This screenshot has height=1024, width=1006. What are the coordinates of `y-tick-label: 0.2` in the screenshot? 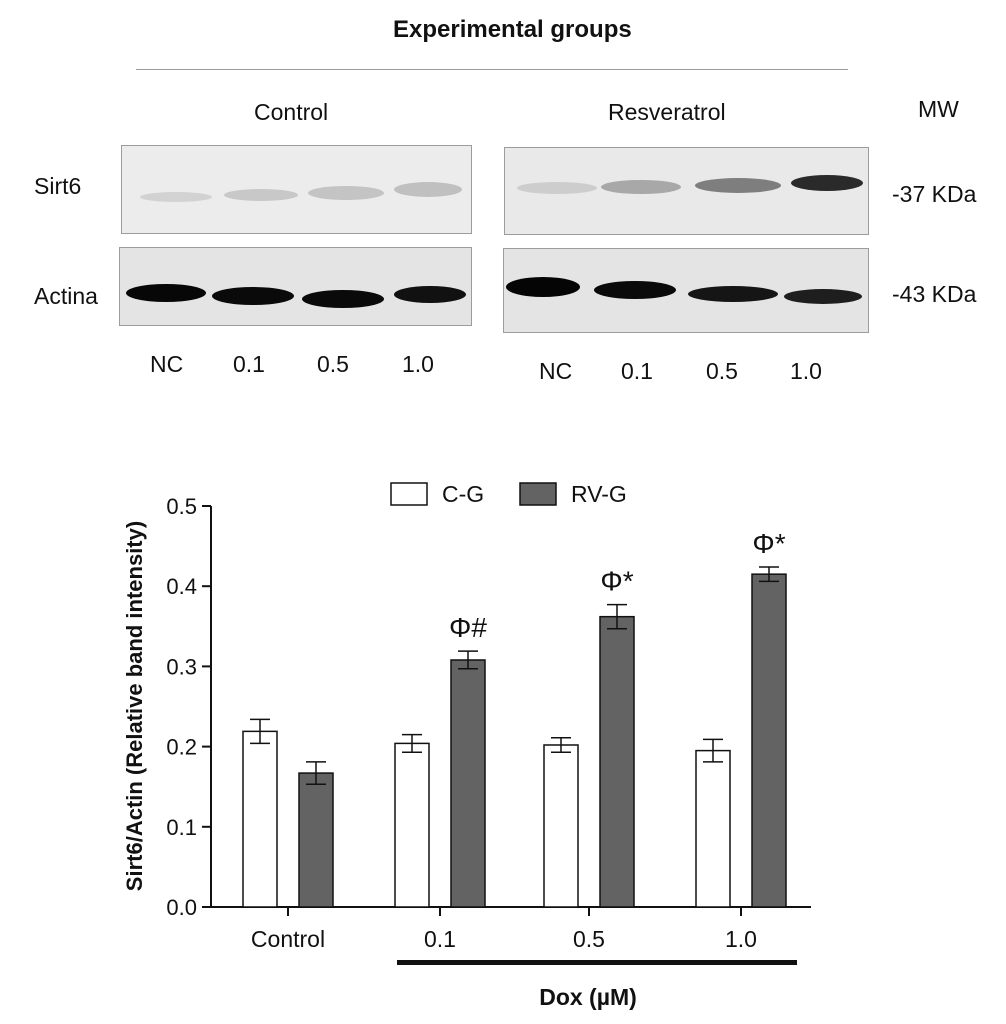 It's located at (181, 747).